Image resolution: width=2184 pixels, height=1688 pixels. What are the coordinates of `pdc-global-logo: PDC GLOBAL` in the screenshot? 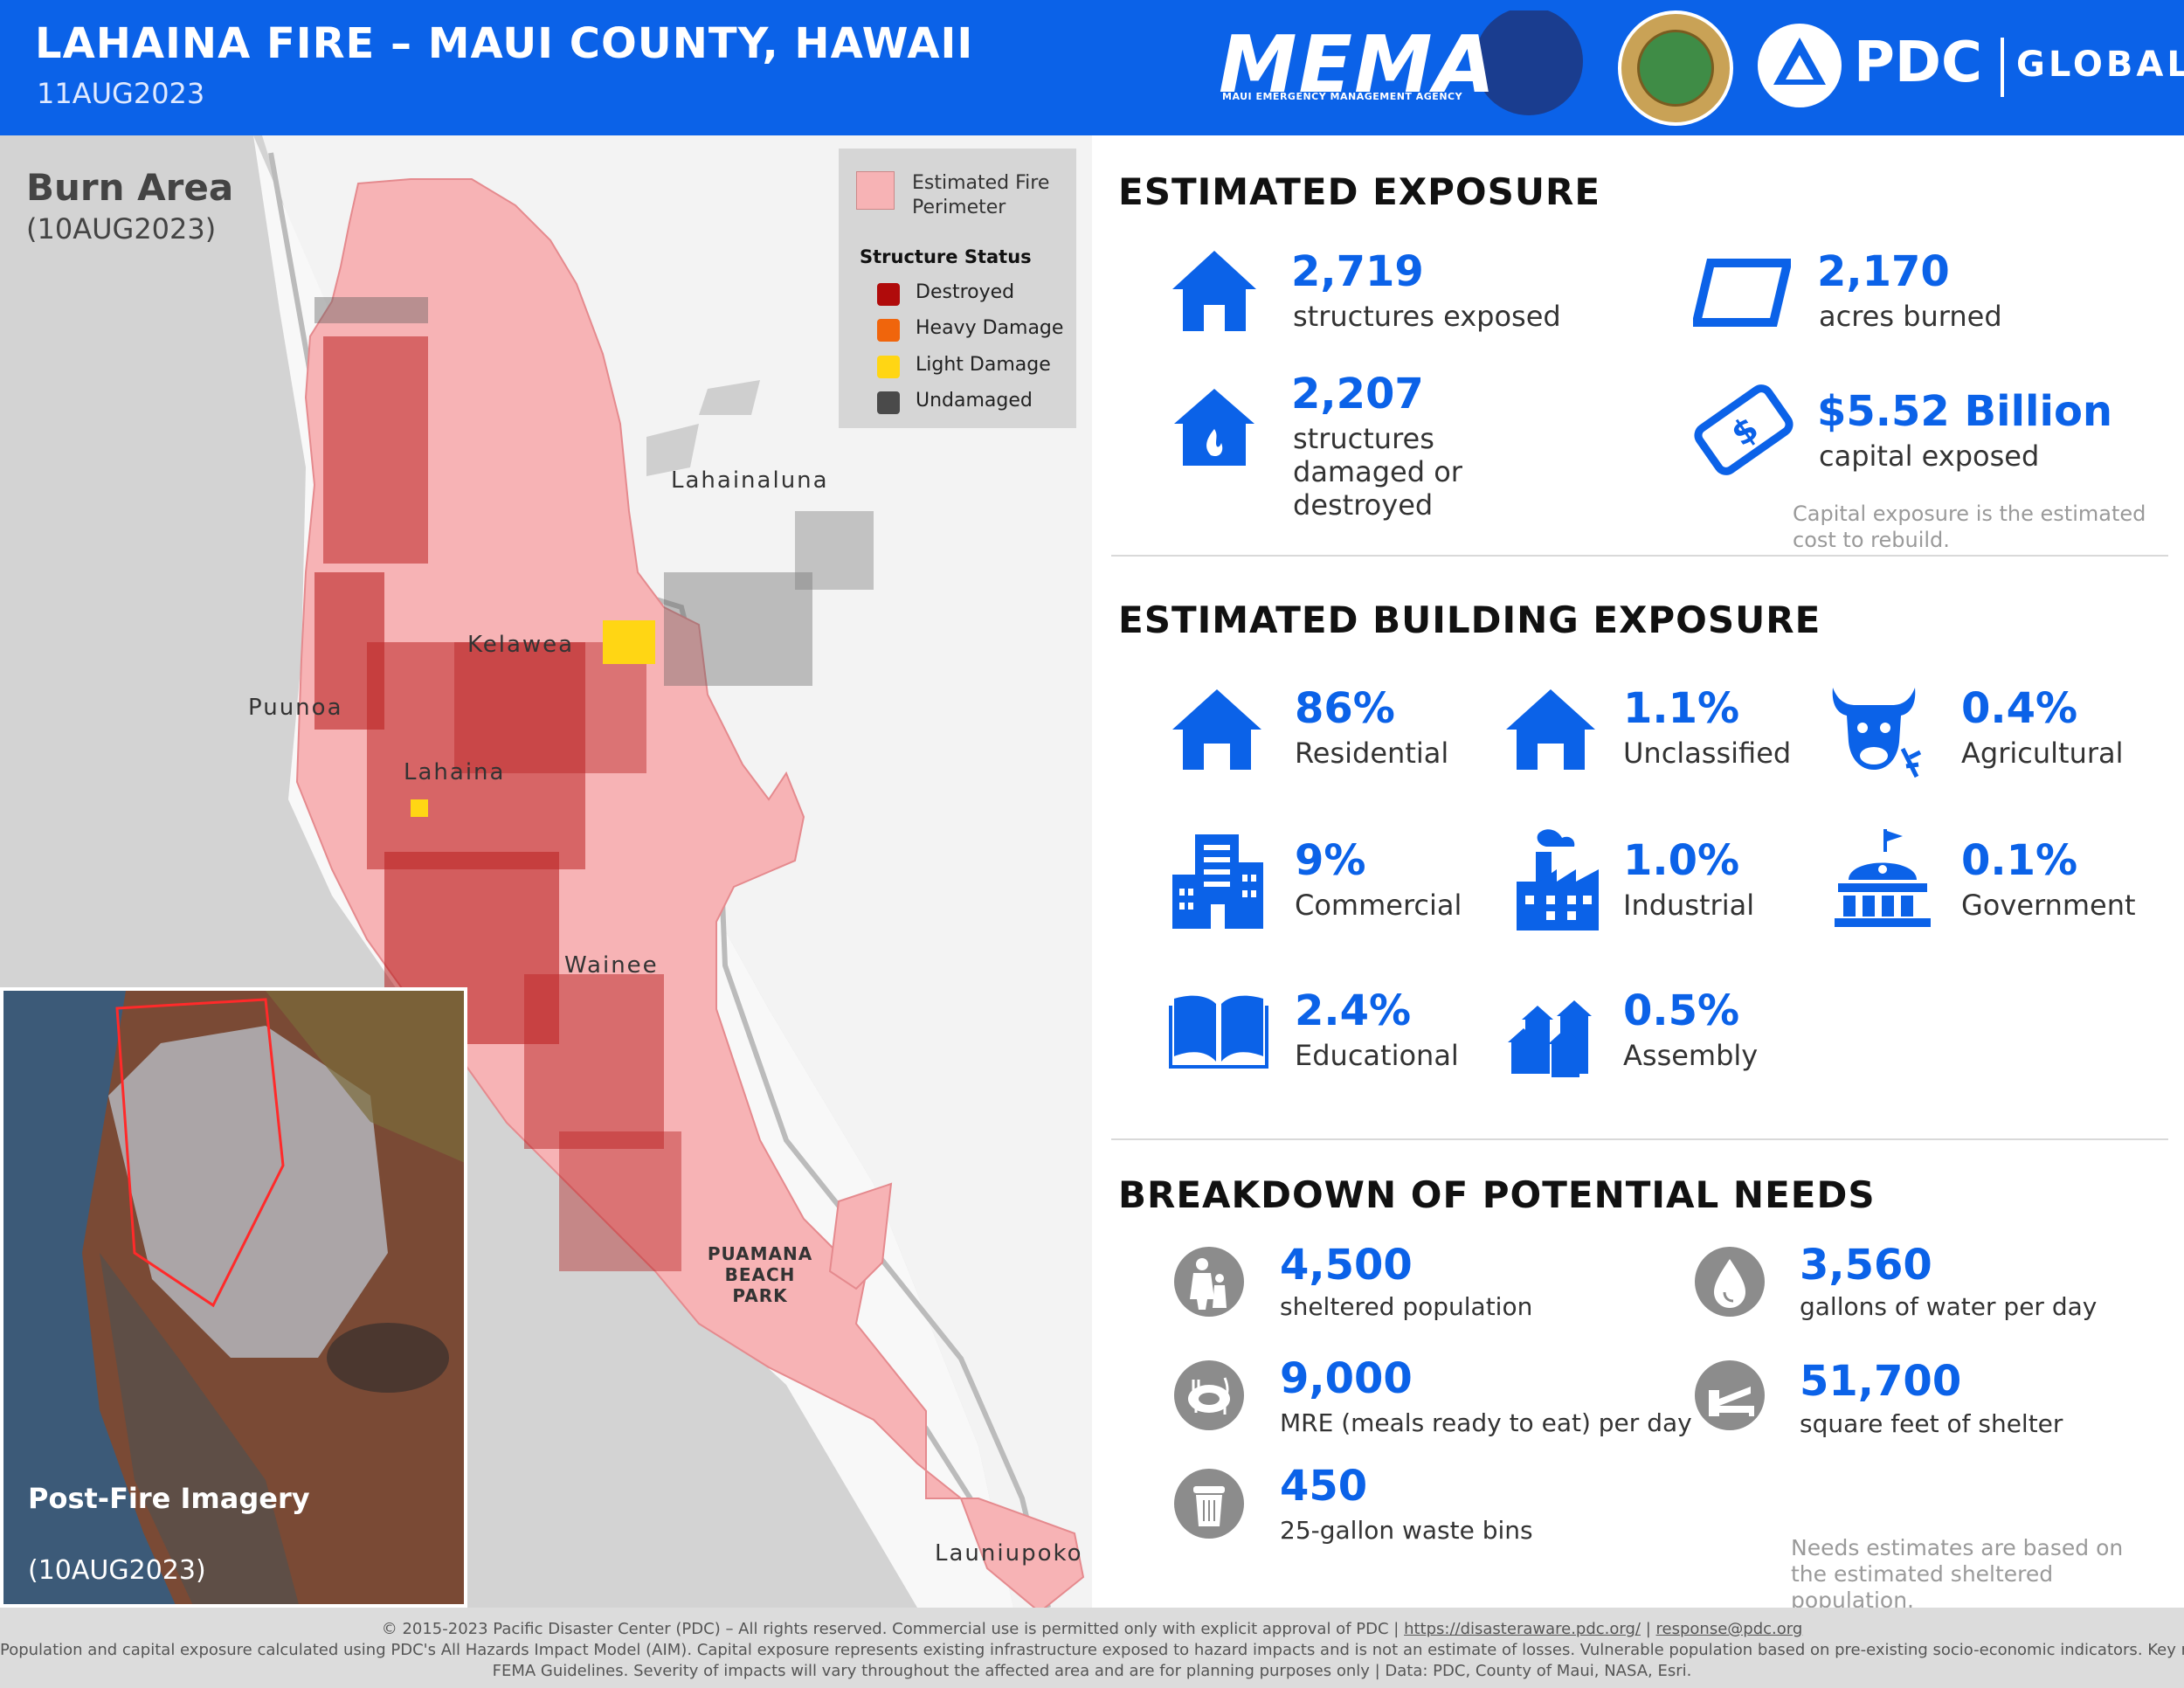 It's located at (1970, 70).